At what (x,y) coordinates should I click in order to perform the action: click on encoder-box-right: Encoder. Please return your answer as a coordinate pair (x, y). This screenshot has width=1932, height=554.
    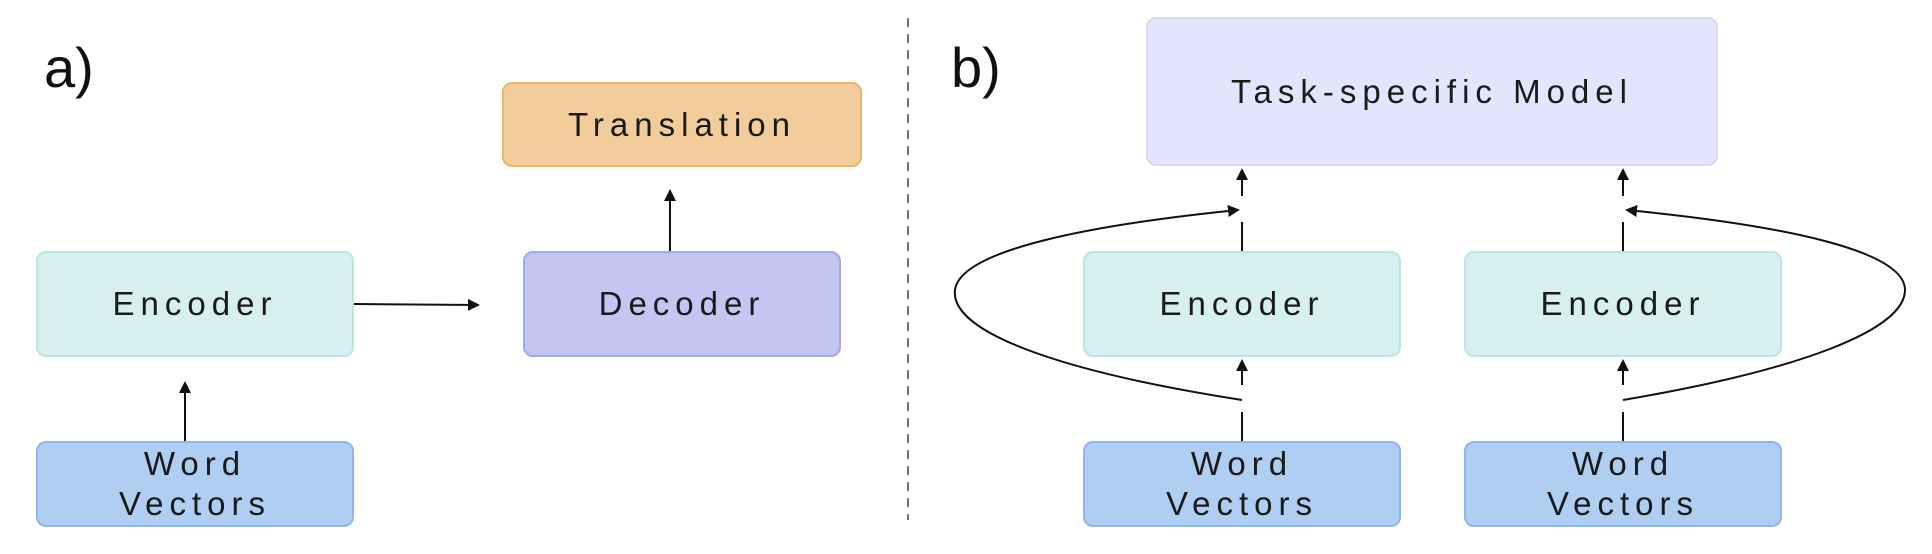
    Looking at the image, I should click on (1623, 304).